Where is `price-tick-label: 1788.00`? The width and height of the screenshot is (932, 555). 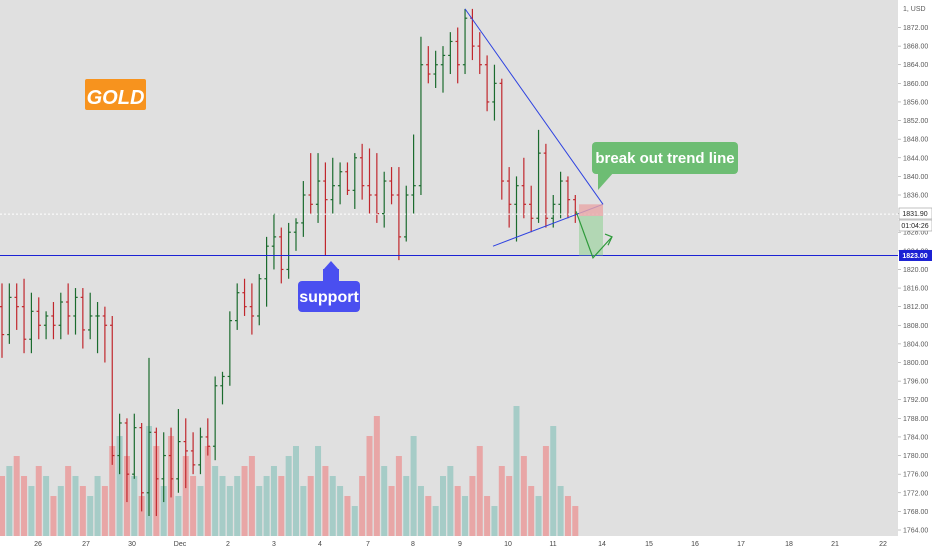
price-tick-label: 1788.00 is located at coordinates (915, 419).